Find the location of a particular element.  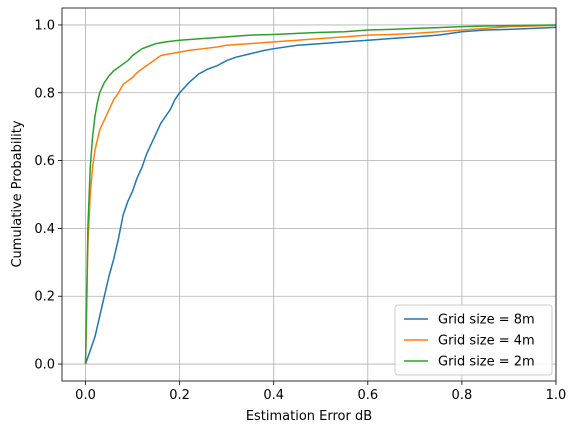

x-tick-label: 0.6 is located at coordinates (367, 395).